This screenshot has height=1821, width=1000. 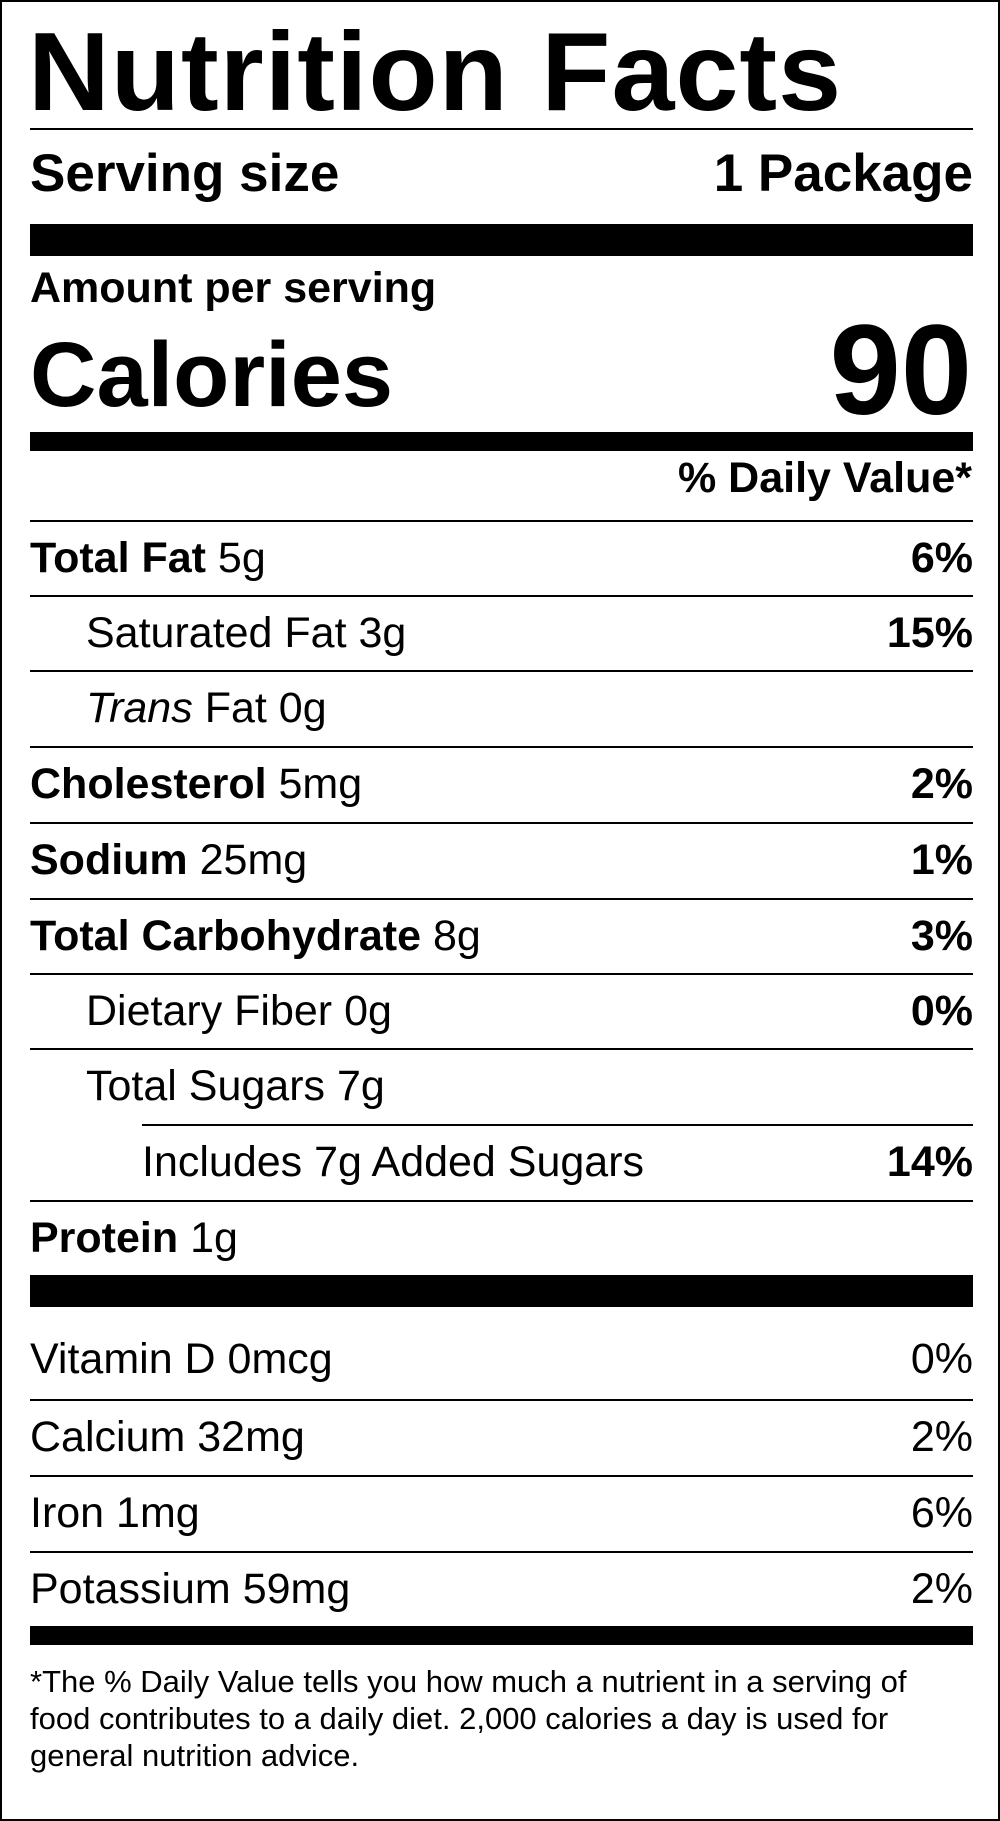 What do you see at coordinates (181, 1358) in the screenshot?
I see `vitamin-text: Vitamin D 0mcg` at bounding box center [181, 1358].